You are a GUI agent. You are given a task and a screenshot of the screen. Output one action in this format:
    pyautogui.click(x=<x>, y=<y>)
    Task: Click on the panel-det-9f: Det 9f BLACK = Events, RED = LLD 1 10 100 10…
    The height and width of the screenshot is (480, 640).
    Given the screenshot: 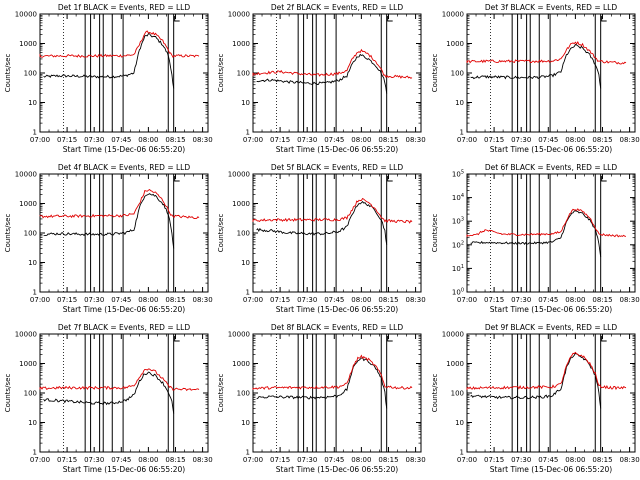 What is the action you would take?
    pyautogui.click(x=535, y=398)
    